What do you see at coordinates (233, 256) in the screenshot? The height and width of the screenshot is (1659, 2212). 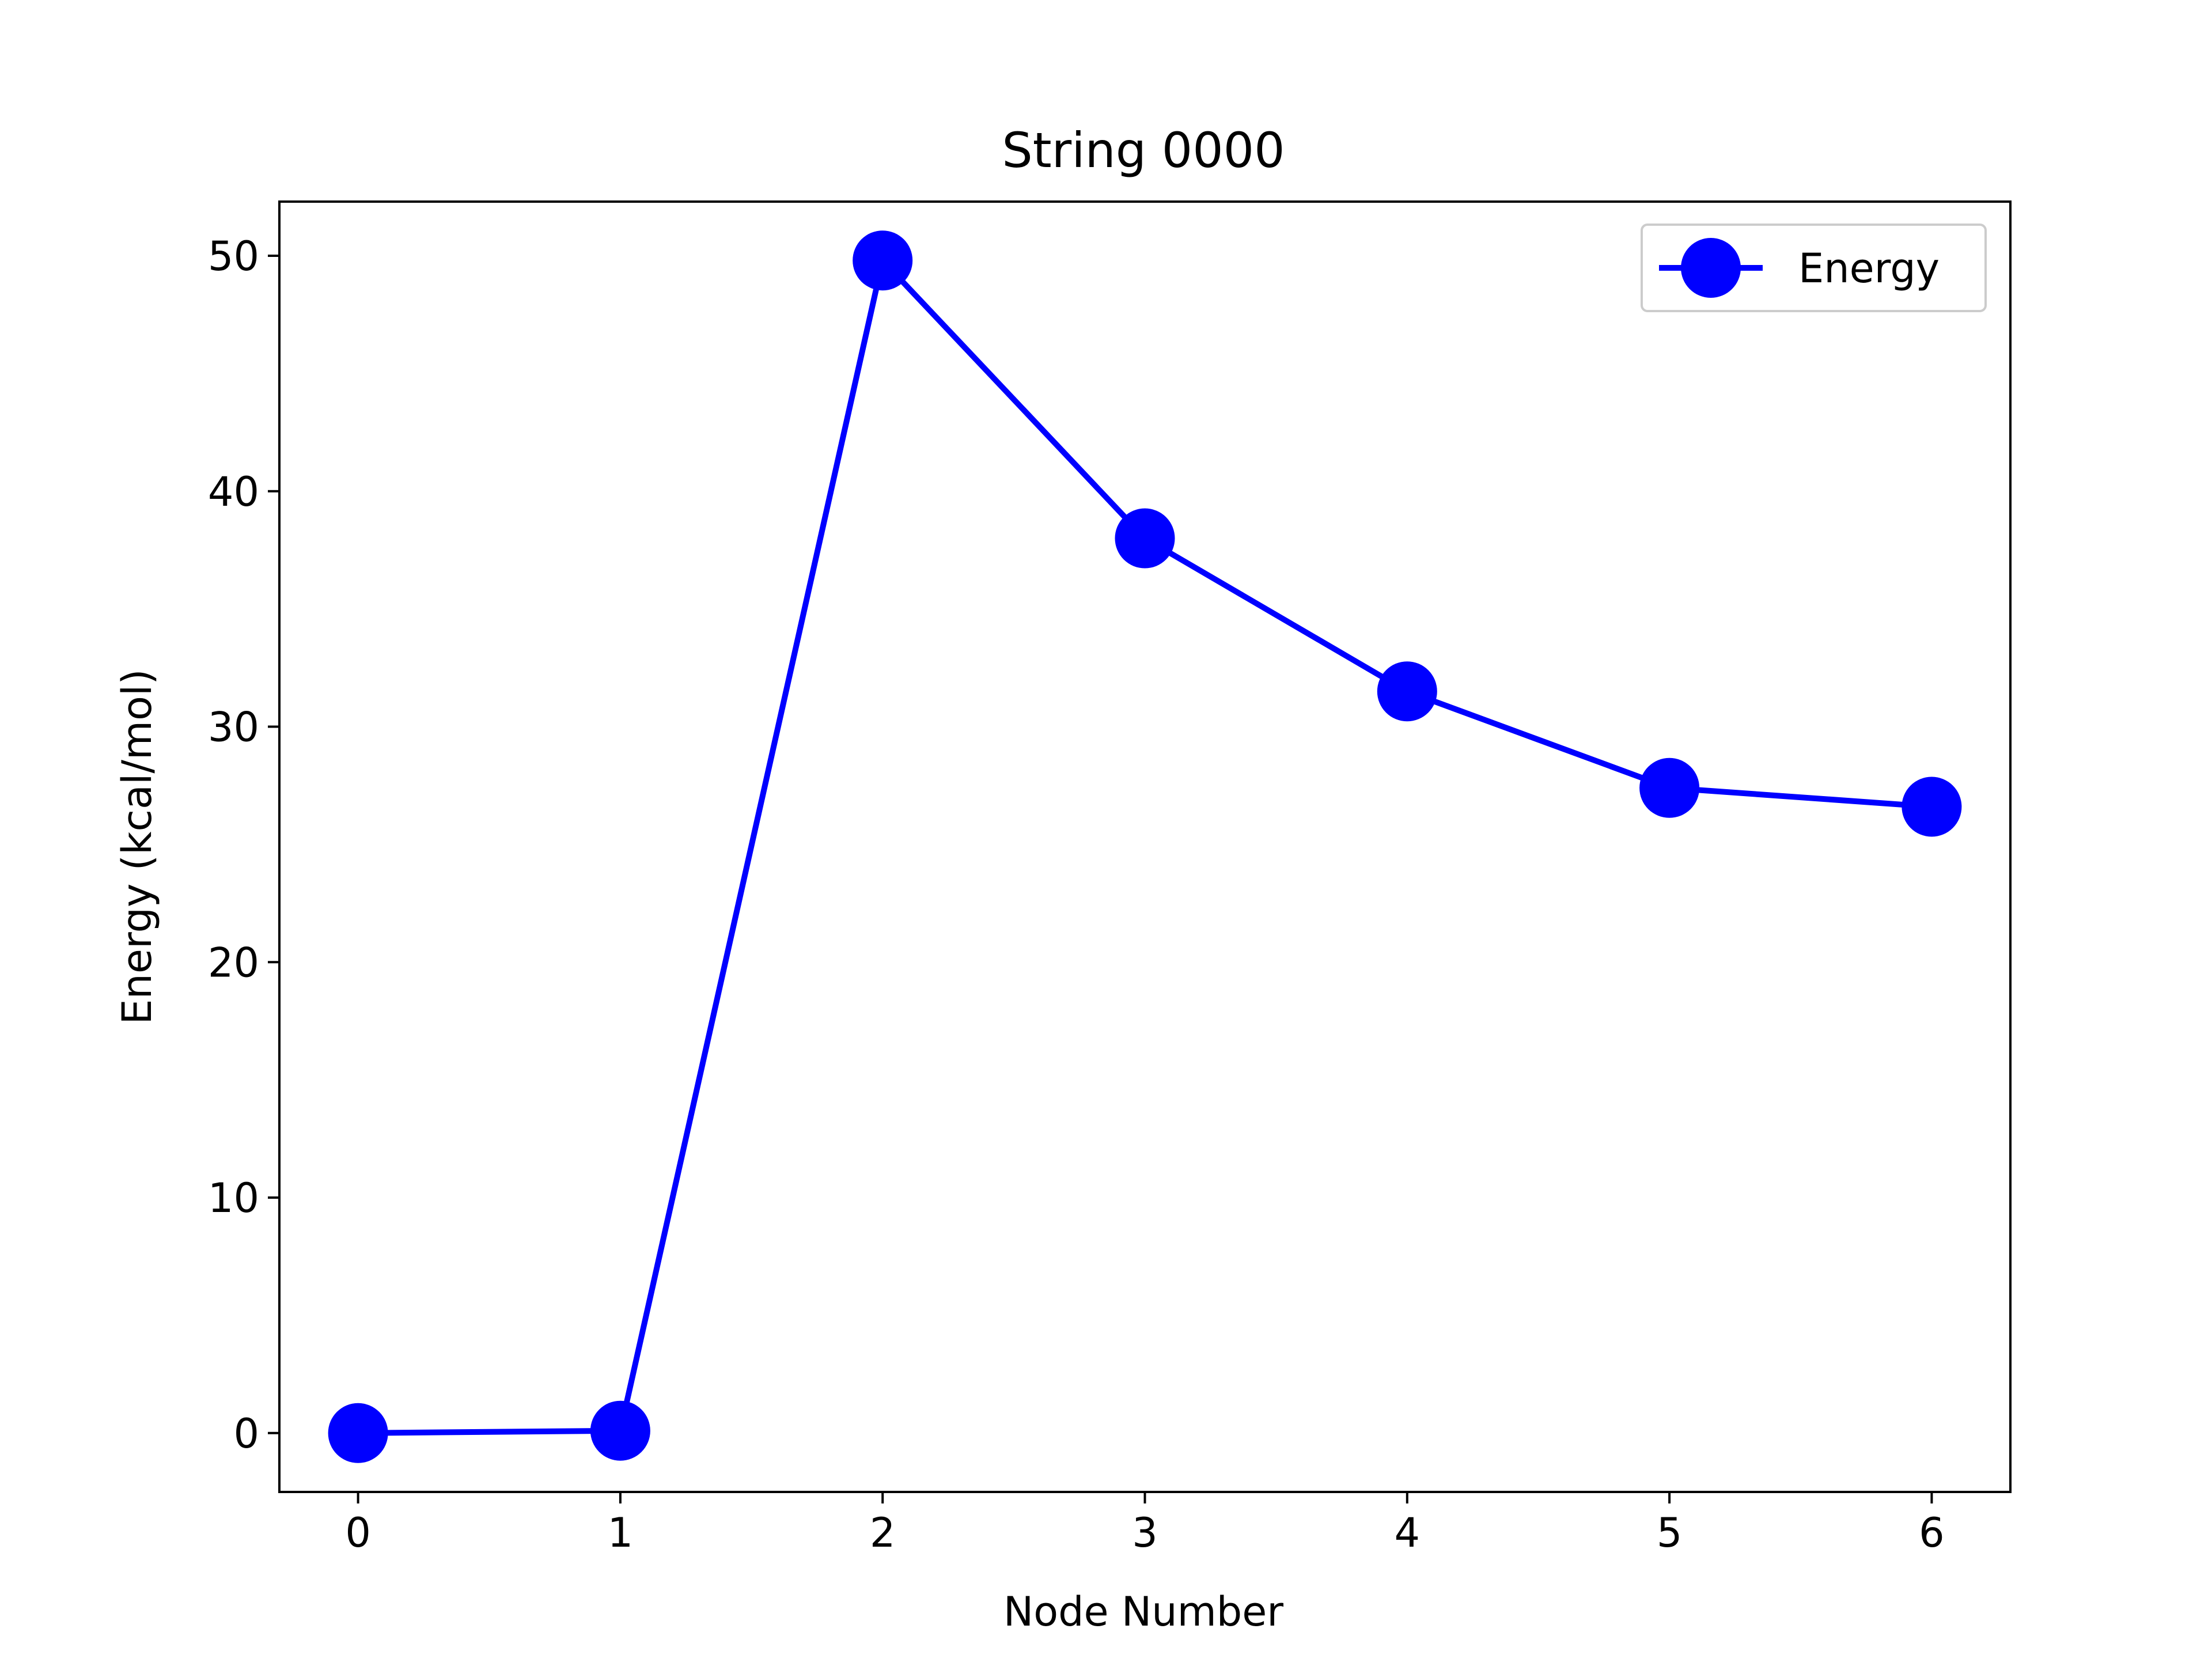 I see `y-tick-label: 50` at bounding box center [233, 256].